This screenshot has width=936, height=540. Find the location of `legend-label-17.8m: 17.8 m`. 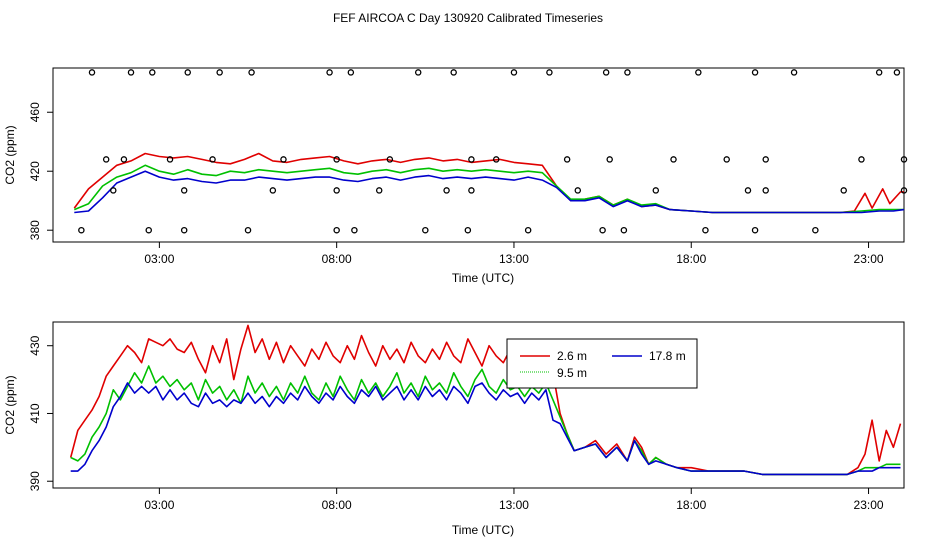

legend-label-17.8m: 17.8 m is located at coordinates (667, 356).